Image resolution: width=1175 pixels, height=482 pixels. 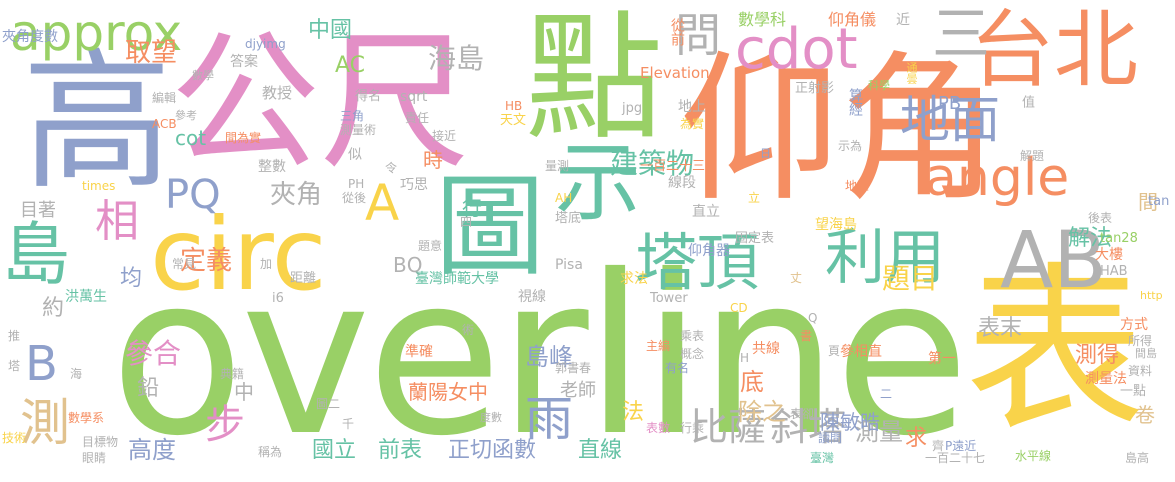 I want to click on word: 公尺, so click(x=320, y=103).